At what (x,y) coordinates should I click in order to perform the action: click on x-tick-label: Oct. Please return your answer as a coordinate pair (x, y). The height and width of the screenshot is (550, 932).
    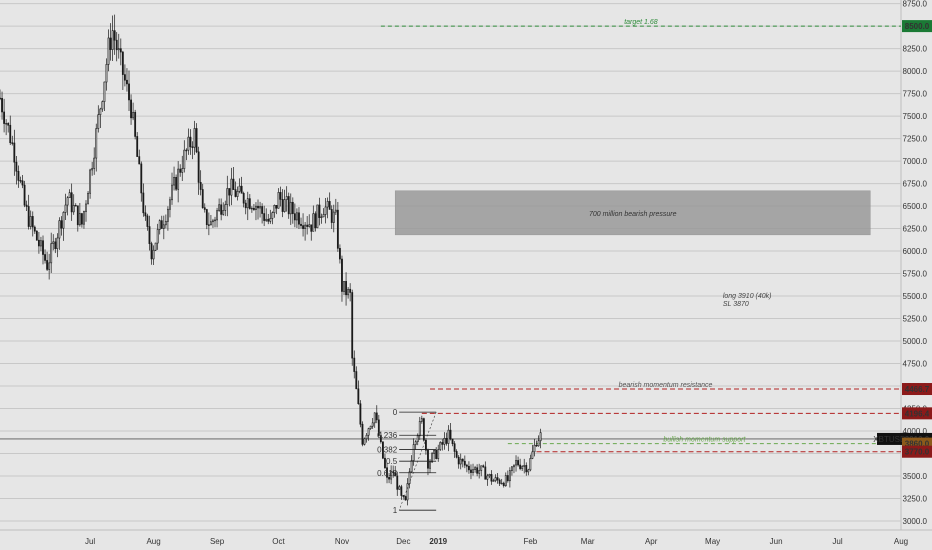
    Looking at the image, I should click on (278, 541).